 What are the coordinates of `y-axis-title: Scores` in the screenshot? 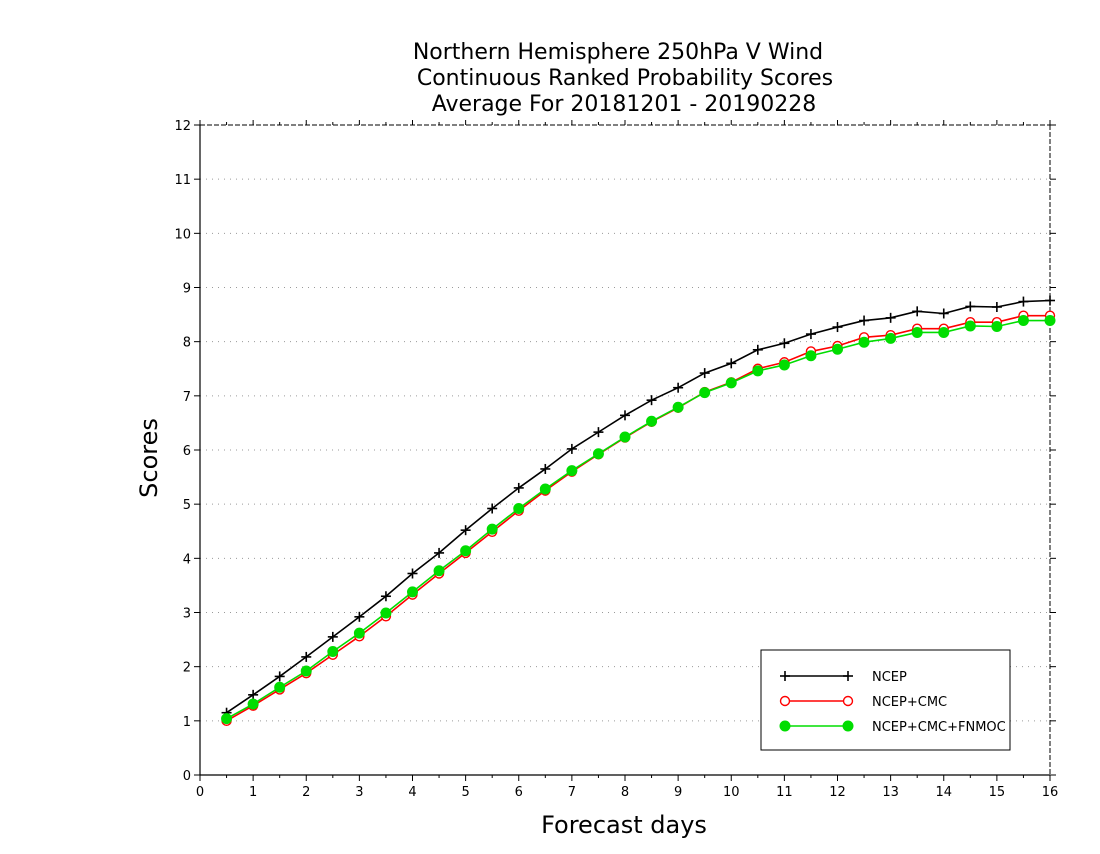 It's located at (149, 458).